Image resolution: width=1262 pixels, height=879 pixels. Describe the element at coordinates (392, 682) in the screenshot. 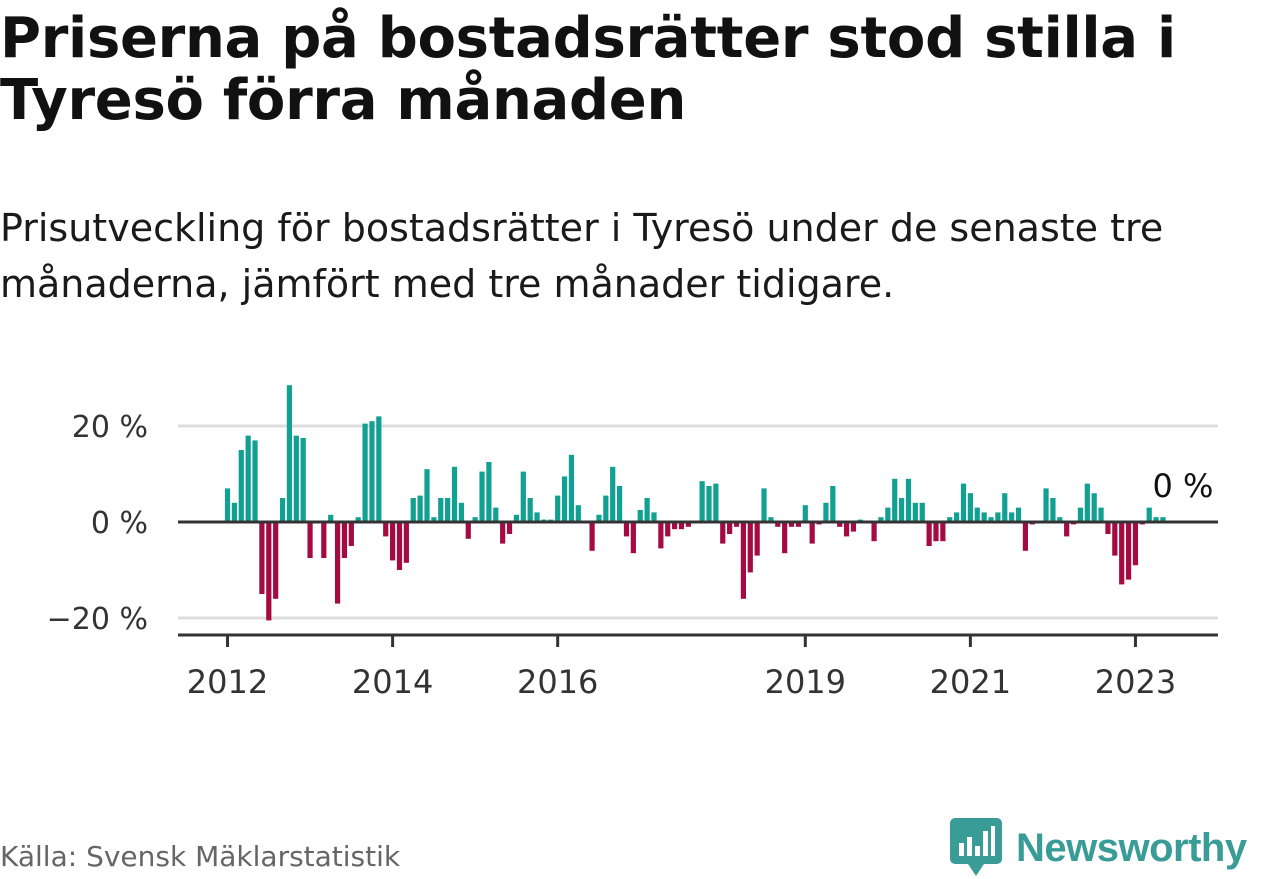

I see `x-tick-label: 2014` at that location.